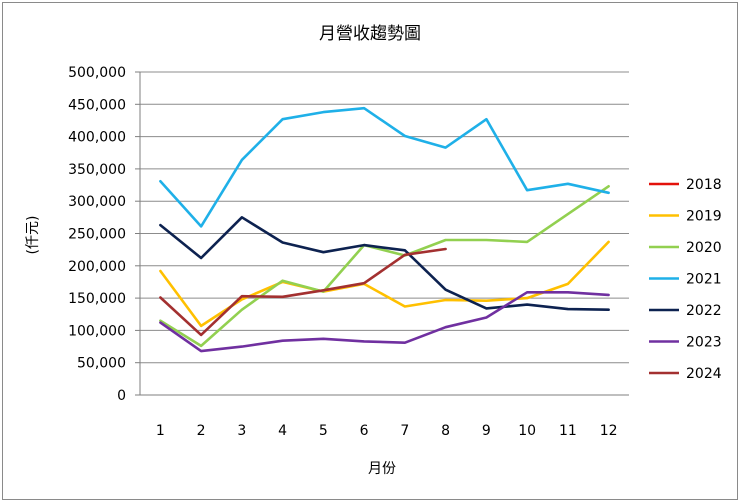  What do you see at coordinates (97, 299) in the screenshot?
I see `y-tick-label: 150,000` at bounding box center [97, 299].